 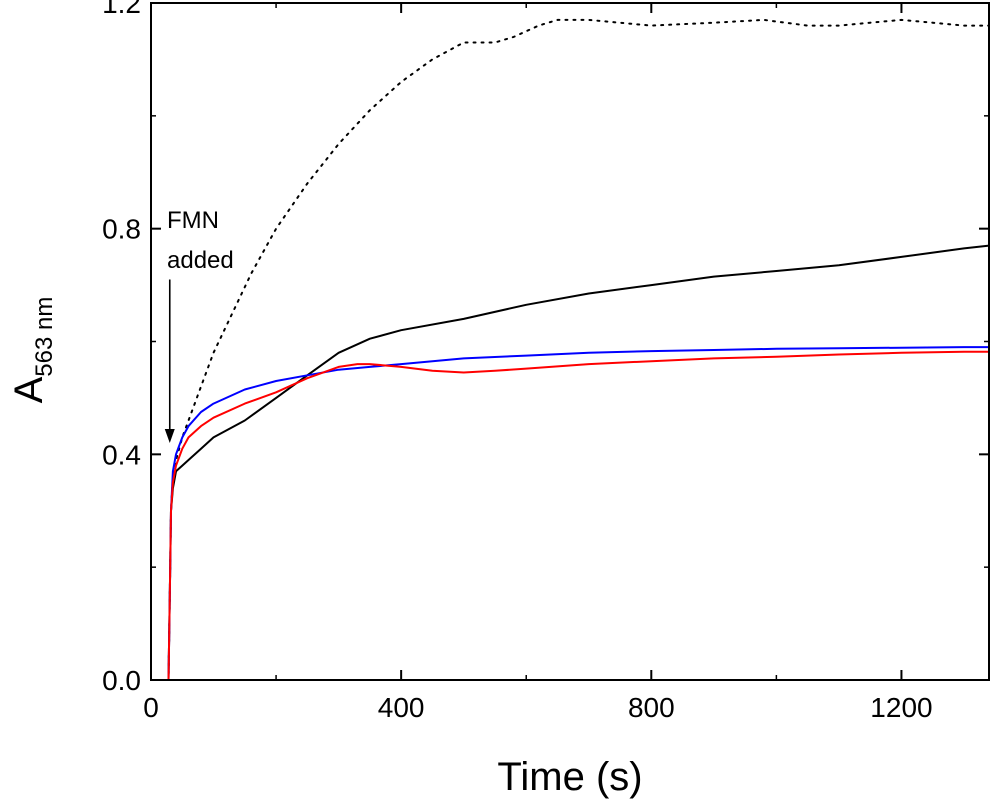 What do you see at coordinates (121, 229) in the screenshot?
I see `y-tick-label: 0.8` at bounding box center [121, 229].